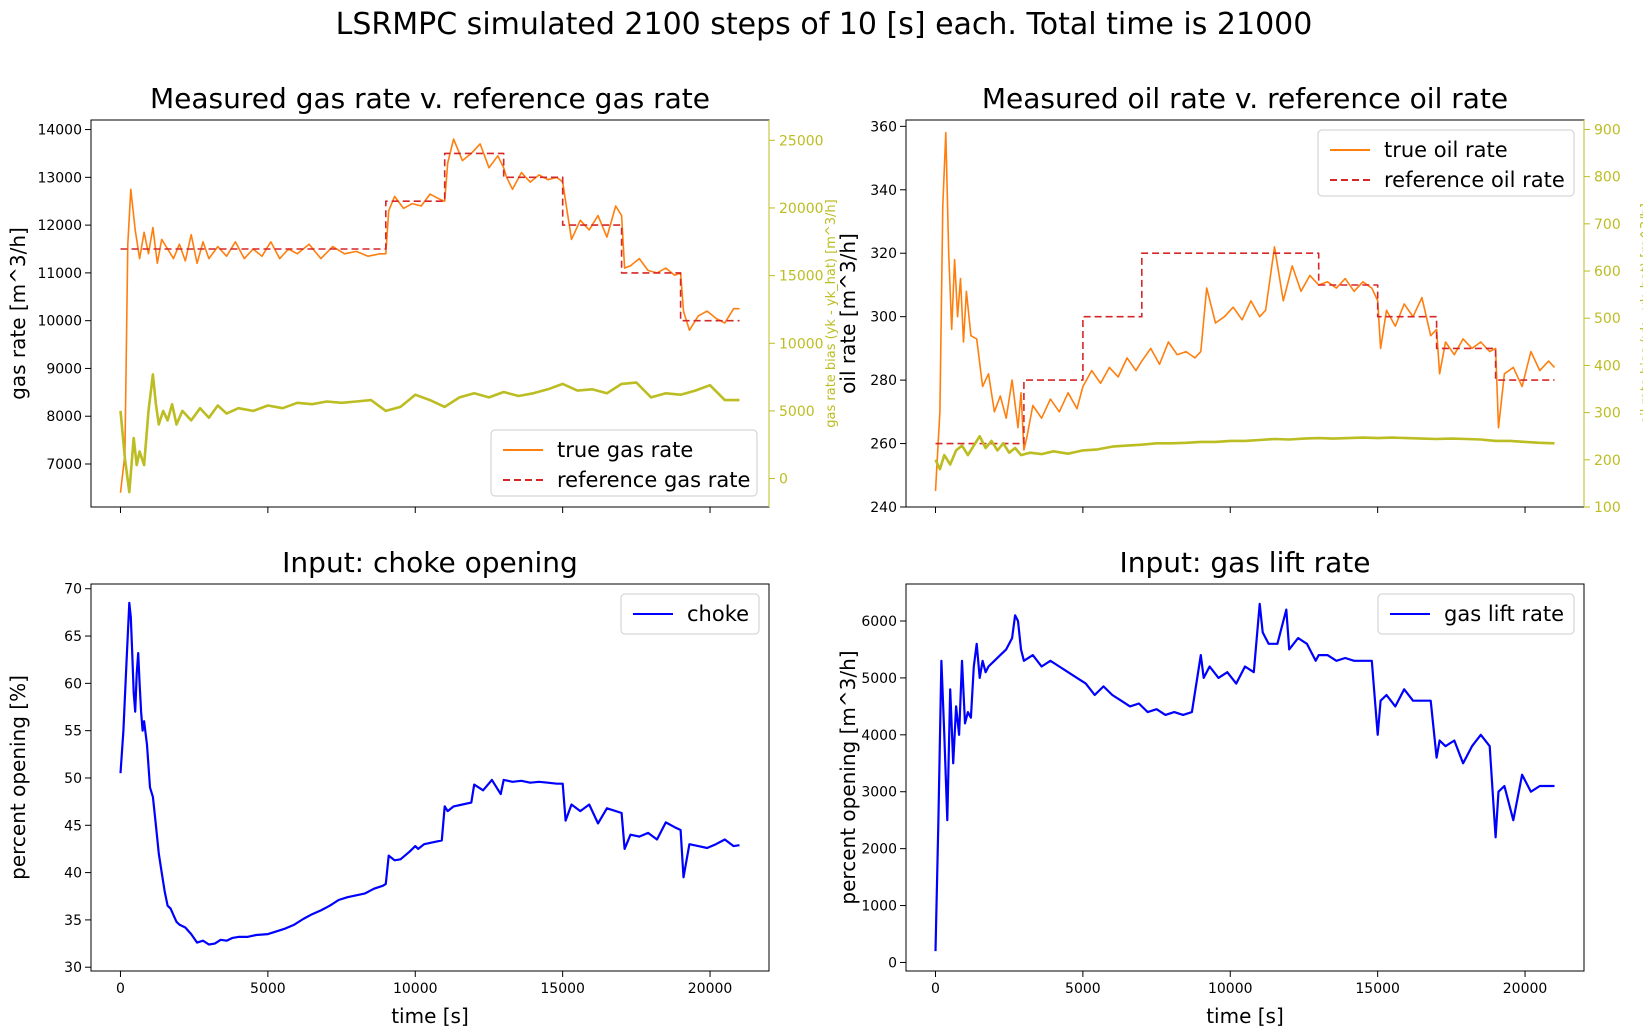 The image size is (1643, 1028). Describe the element at coordinates (879, 622) in the screenshot. I see `y-tick-label: 6000` at that location.